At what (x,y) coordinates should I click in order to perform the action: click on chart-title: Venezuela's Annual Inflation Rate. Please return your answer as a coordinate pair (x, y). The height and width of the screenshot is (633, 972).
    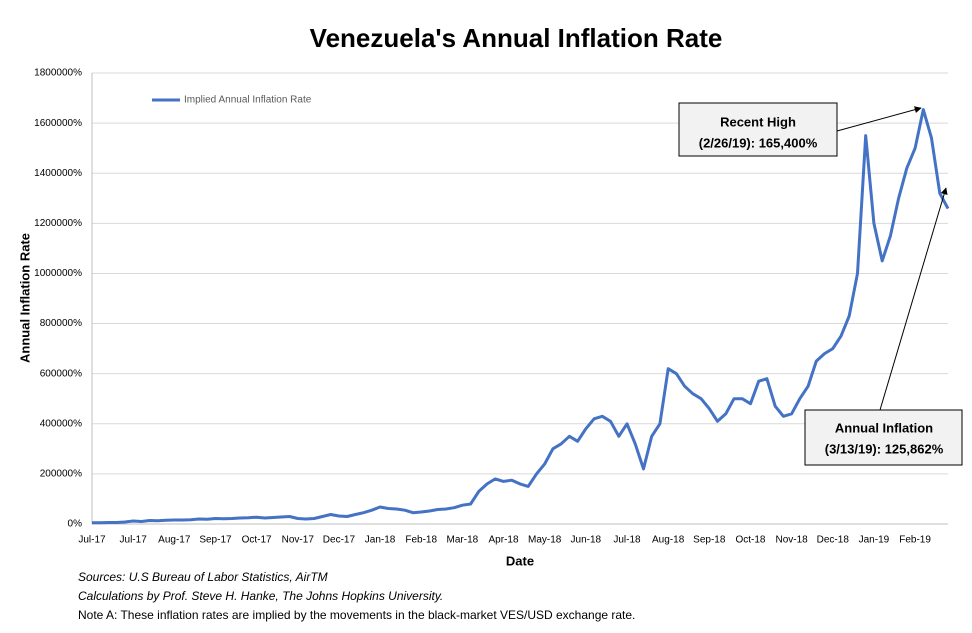
    Looking at the image, I should click on (516, 38).